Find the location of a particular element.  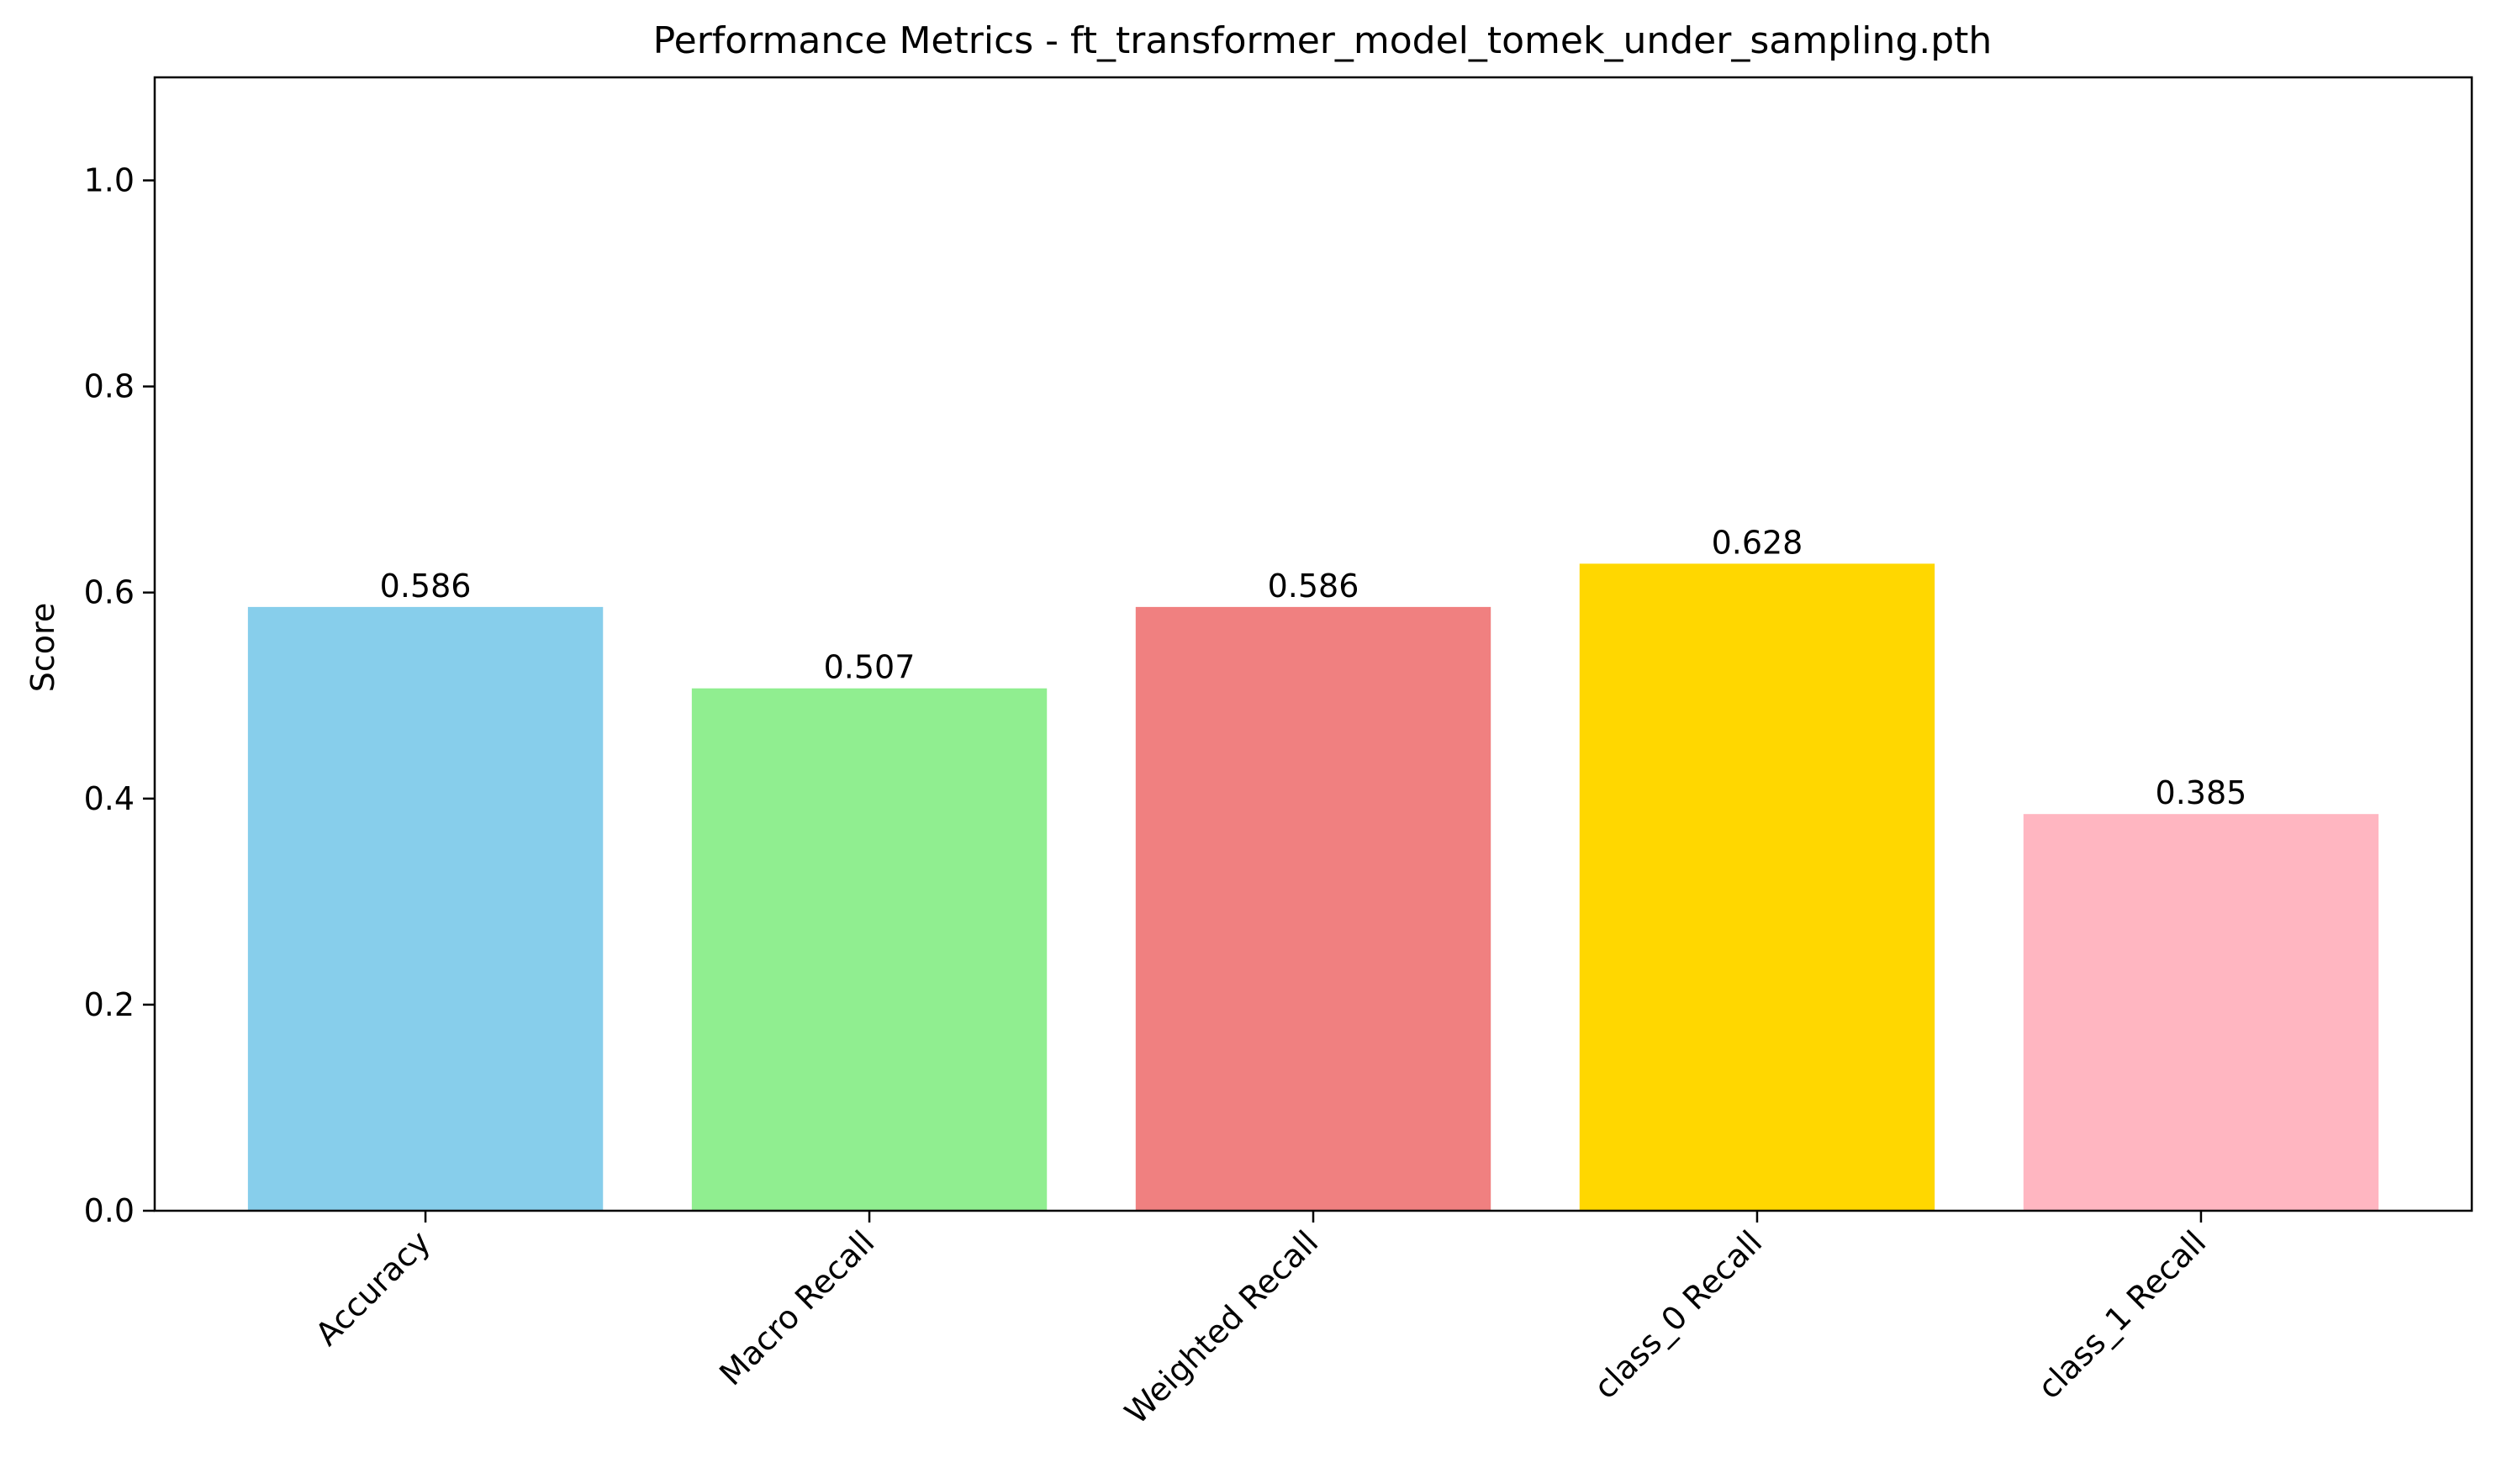

value-label: 0.507 is located at coordinates (870, 667).